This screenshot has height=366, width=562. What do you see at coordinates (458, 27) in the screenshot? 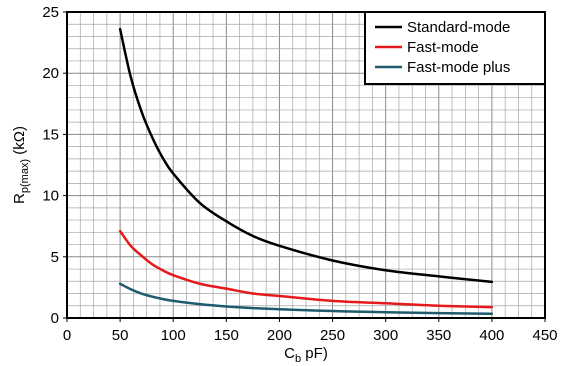
I see `legend-label-0: Standard-mode` at bounding box center [458, 27].